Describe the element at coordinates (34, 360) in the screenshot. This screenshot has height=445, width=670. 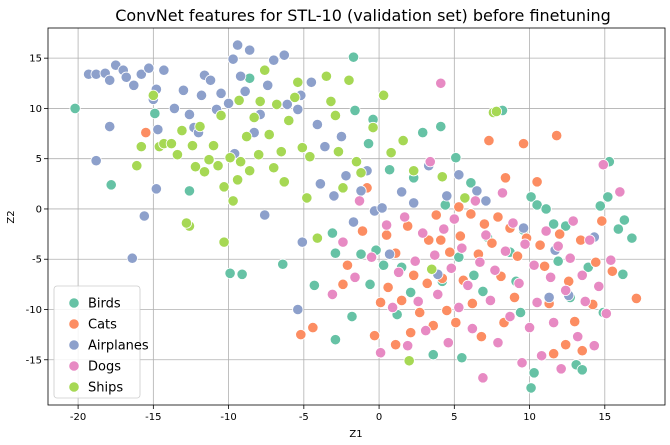
I see `y-tick-label: -15` at that location.